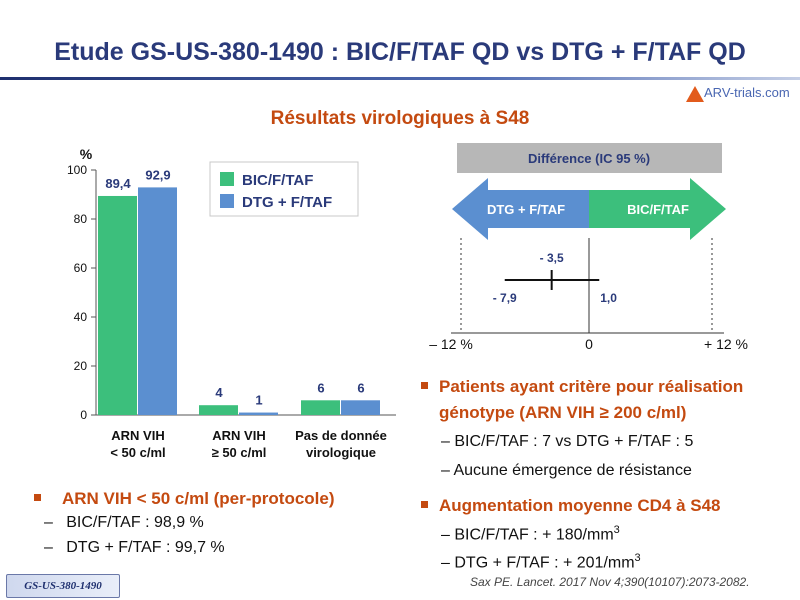 This screenshot has width=800, height=600. Describe the element at coordinates (534, 535) in the screenshot. I see `sub-cd4-1-text: BIC/F/TAF : + 180/mm` at that location.